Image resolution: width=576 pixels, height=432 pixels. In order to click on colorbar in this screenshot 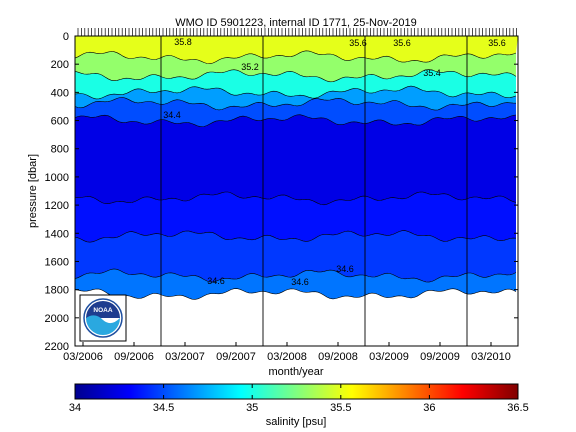, I will do `click(296, 391)`.